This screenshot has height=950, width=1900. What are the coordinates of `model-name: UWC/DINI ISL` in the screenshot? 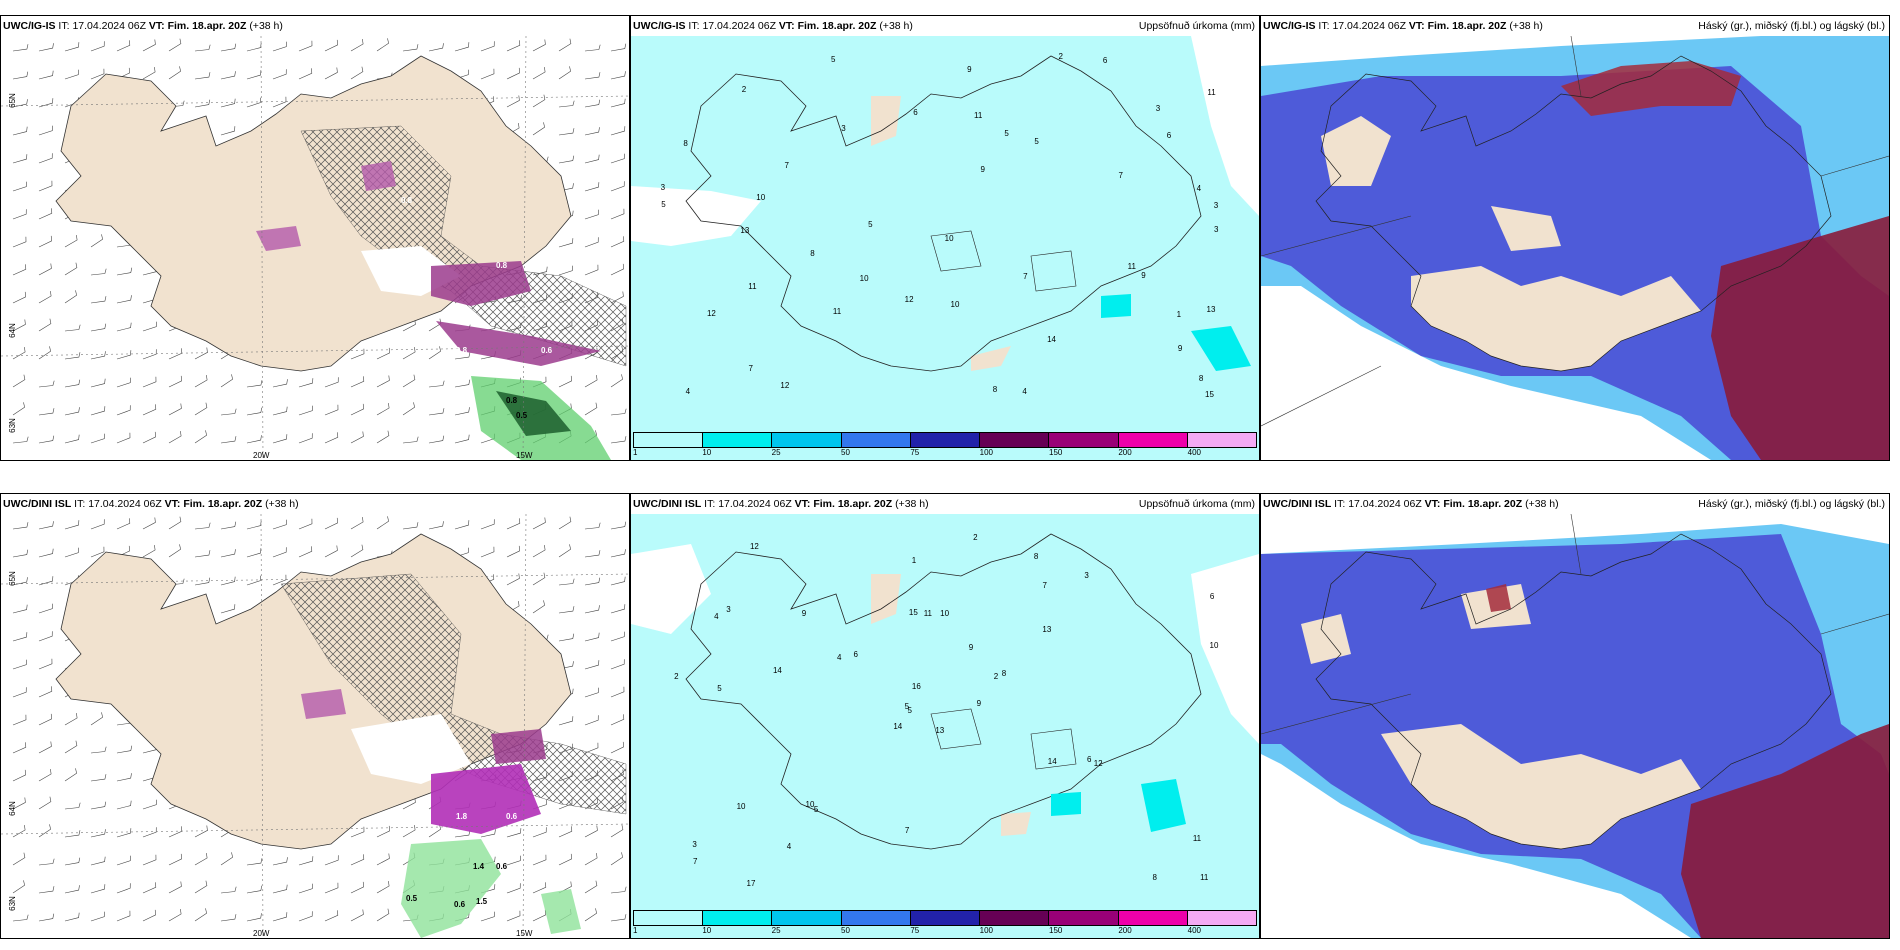 It's located at (667, 504).